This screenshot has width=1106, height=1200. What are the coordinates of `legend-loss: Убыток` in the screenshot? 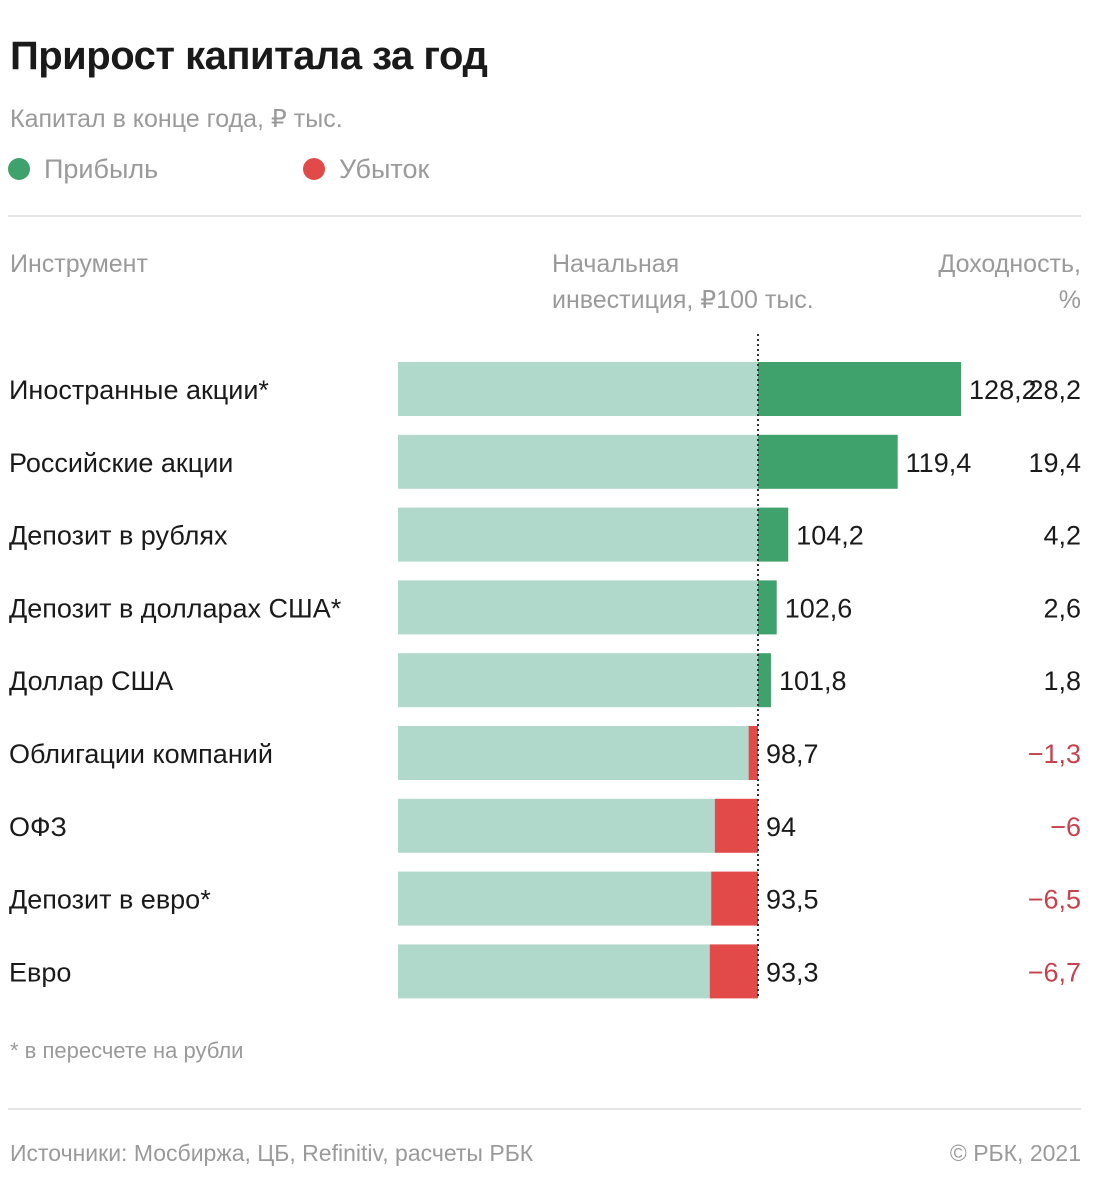 It's located at (366, 169).